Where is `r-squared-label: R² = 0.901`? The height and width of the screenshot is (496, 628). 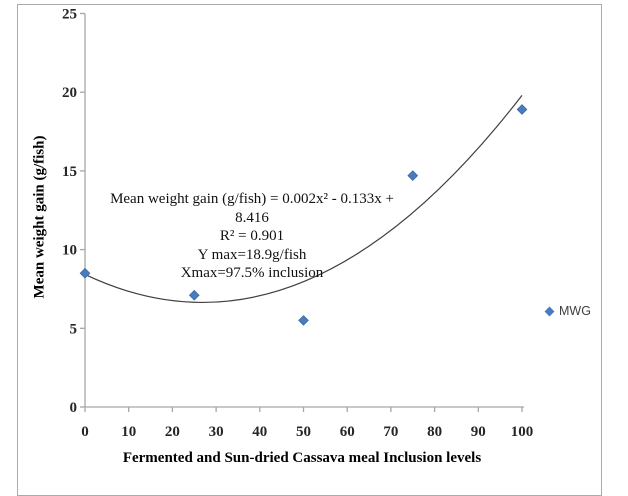 r-squared-label: R² = 0.901 is located at coordinates (252, 236).